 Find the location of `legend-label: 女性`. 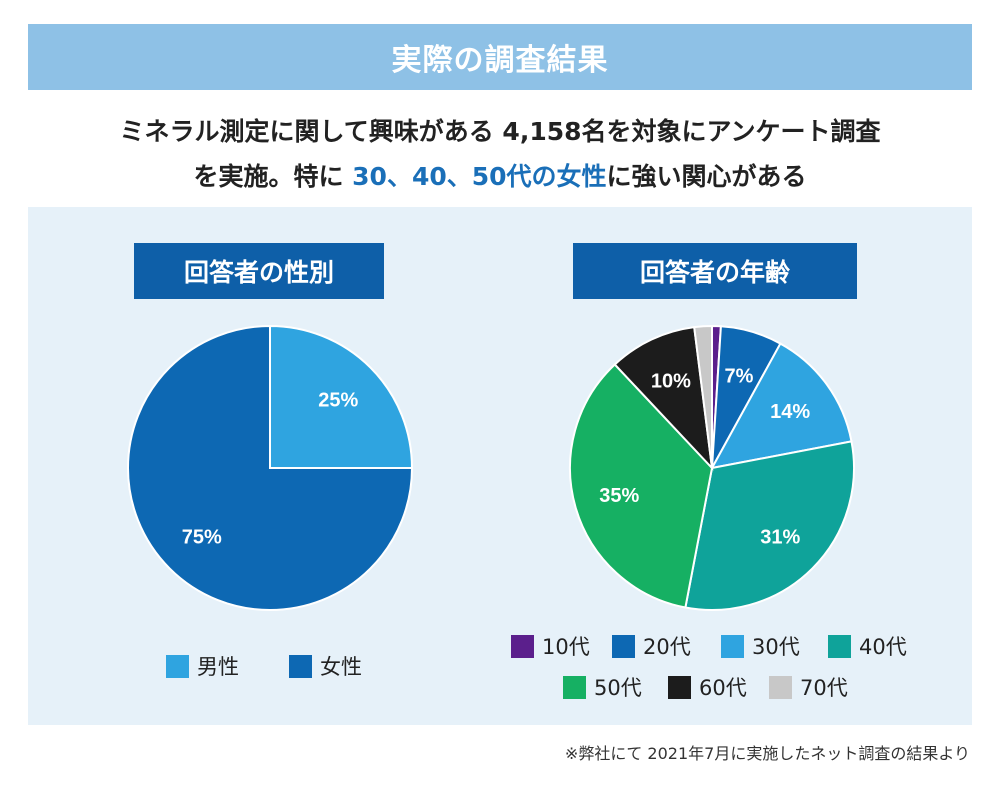

legend-label: 女性 is located at coordinates (341, 667).